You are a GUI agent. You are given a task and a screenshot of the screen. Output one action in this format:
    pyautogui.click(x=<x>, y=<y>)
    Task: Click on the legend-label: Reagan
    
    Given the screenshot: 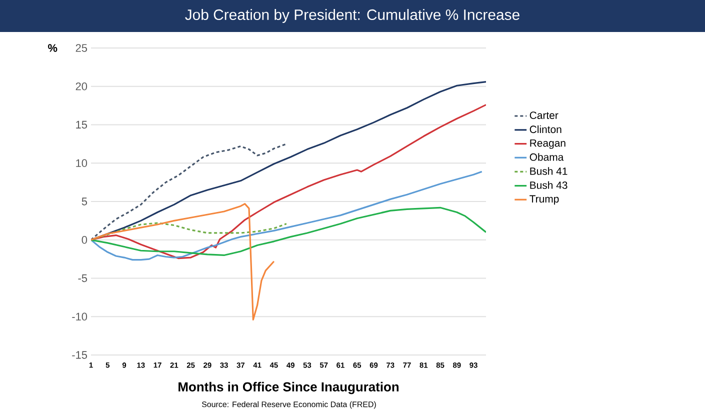 What is the action you would take?
    pyautogui.click(x=548, y=144)
    